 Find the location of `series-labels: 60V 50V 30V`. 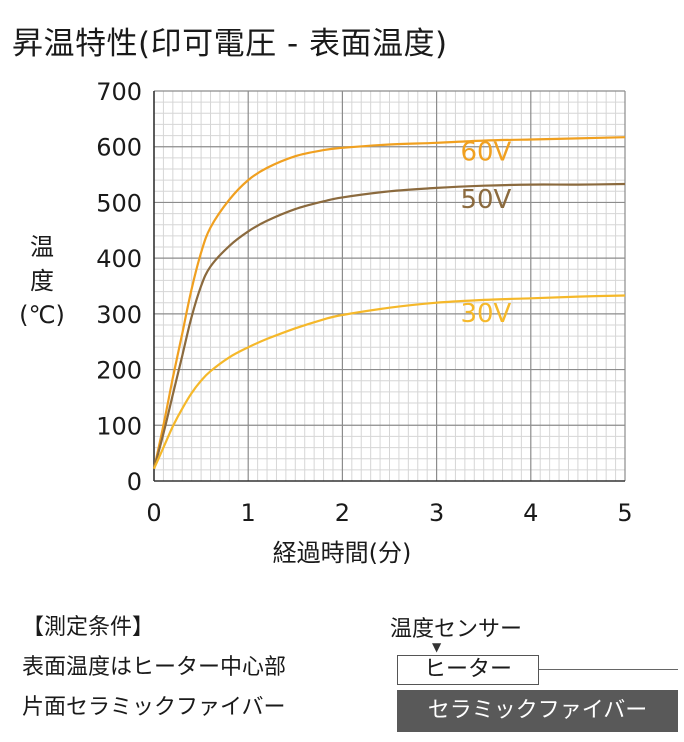

series-labels: 60V 50V 30V is located at coordinates (485, 234).